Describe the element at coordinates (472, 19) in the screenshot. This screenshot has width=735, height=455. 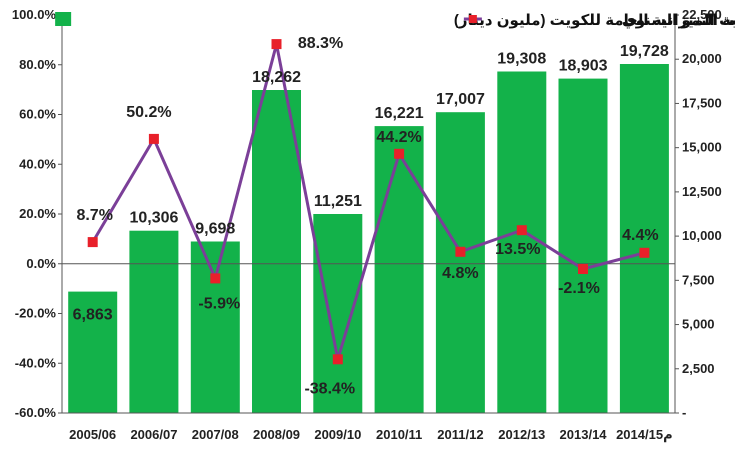
I see `legend-swatch-marker` at that location.